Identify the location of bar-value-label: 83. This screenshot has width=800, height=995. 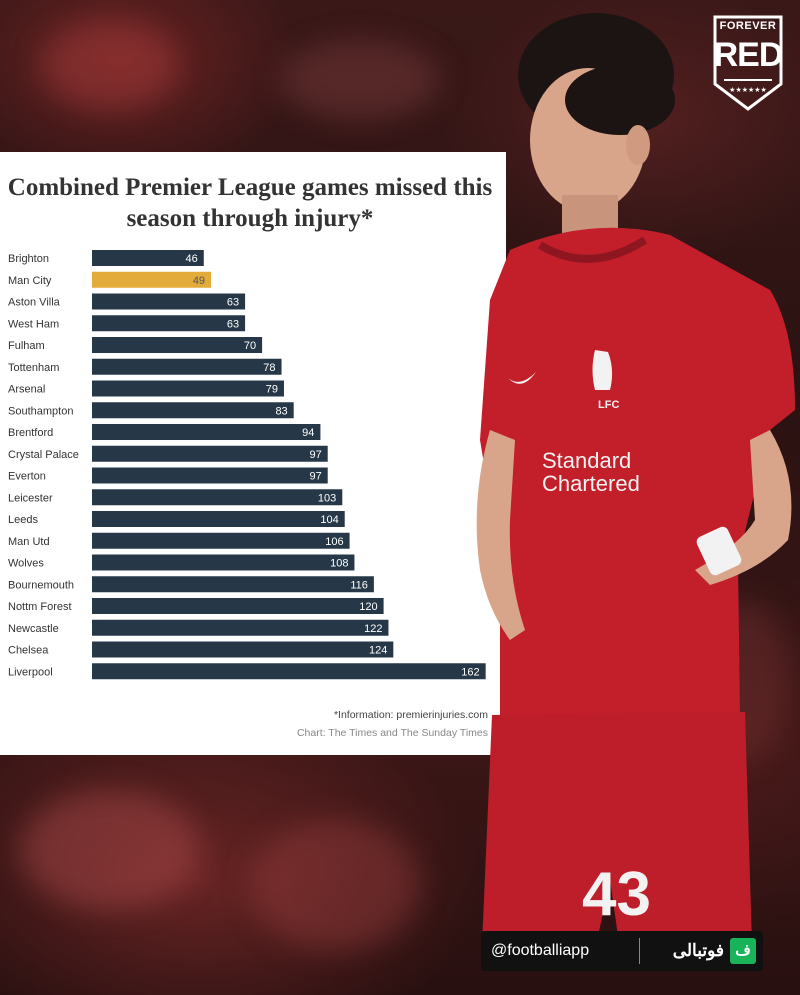
(281, 411).